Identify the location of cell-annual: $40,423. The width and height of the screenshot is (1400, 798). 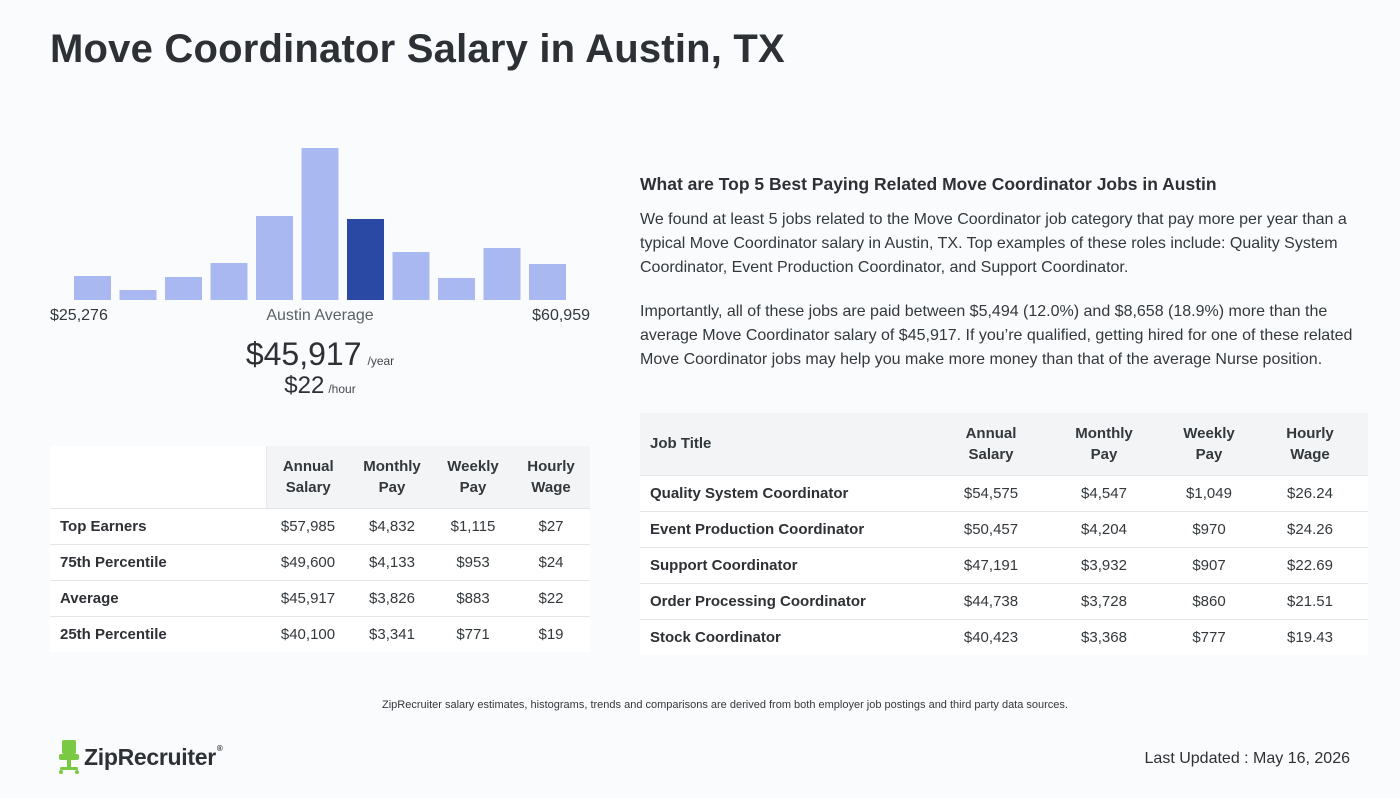
(991, 636).